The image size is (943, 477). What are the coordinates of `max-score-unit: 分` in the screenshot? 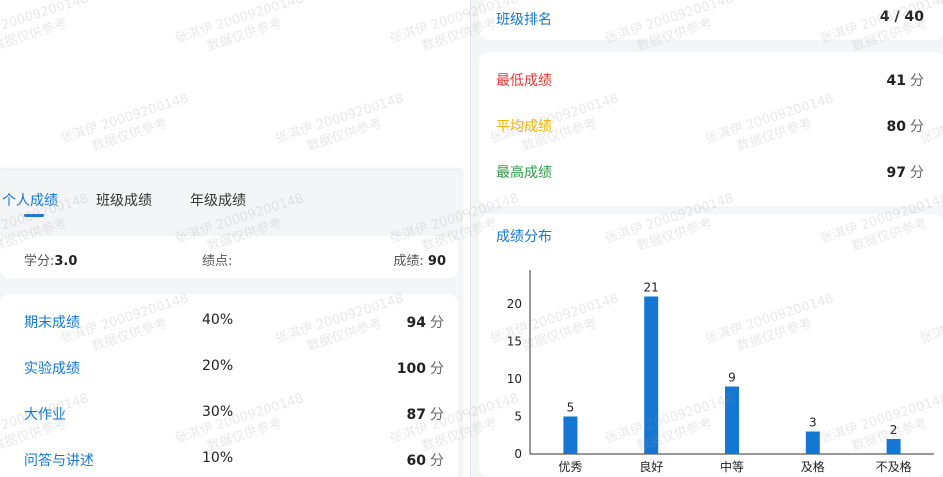 It's located at (917, 173).